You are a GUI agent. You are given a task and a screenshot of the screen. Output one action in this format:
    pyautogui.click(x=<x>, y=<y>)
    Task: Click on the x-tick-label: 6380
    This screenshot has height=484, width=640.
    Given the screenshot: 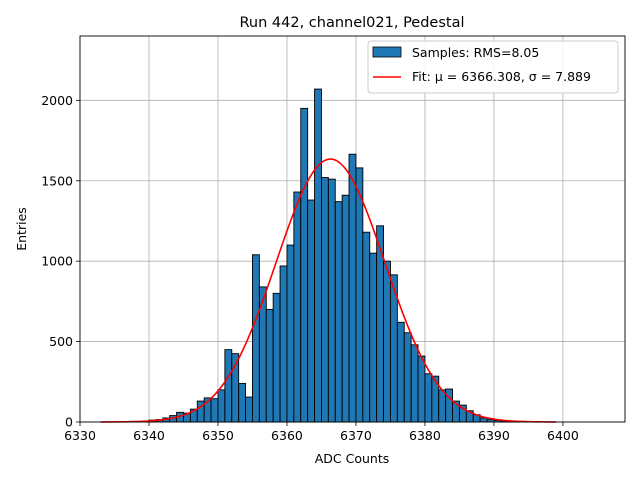 What is the action you would take?
    pyautogui.click(x=425, y=435)
    